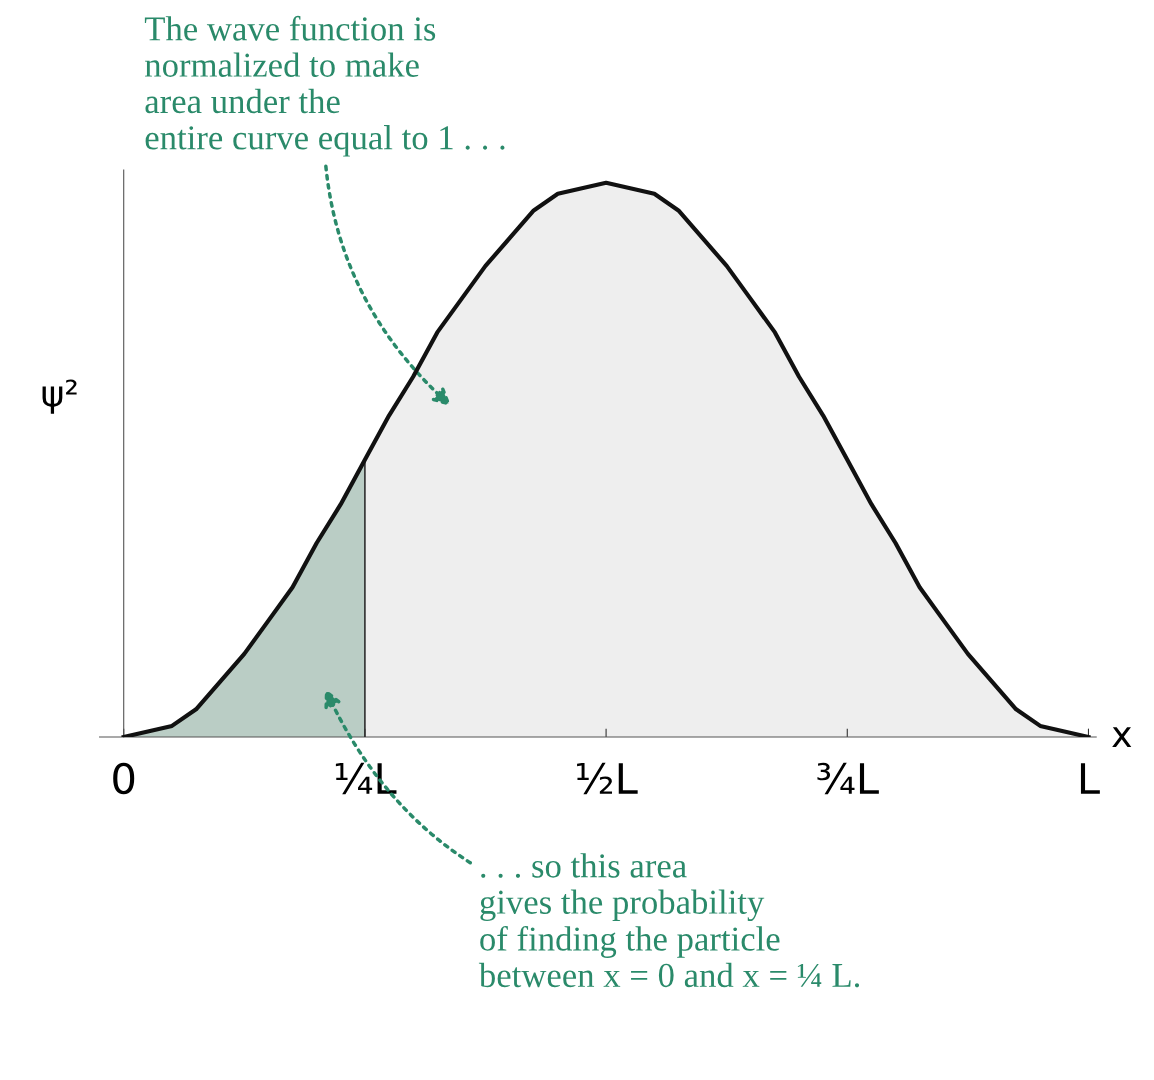 The height and width of the screenshot is (1080, 1154). Describe the element at coordinates (669, 920) in the screenshot. I see `text: . . . so this area gives the probability of finding the particle between x = 0 and x = ¼ L.` at that location.